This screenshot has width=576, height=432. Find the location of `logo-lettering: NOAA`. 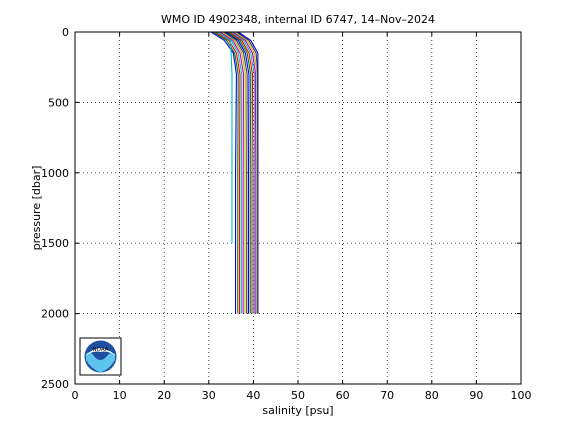

logo-lettering: NOAA is located at coordinates (100, 350).